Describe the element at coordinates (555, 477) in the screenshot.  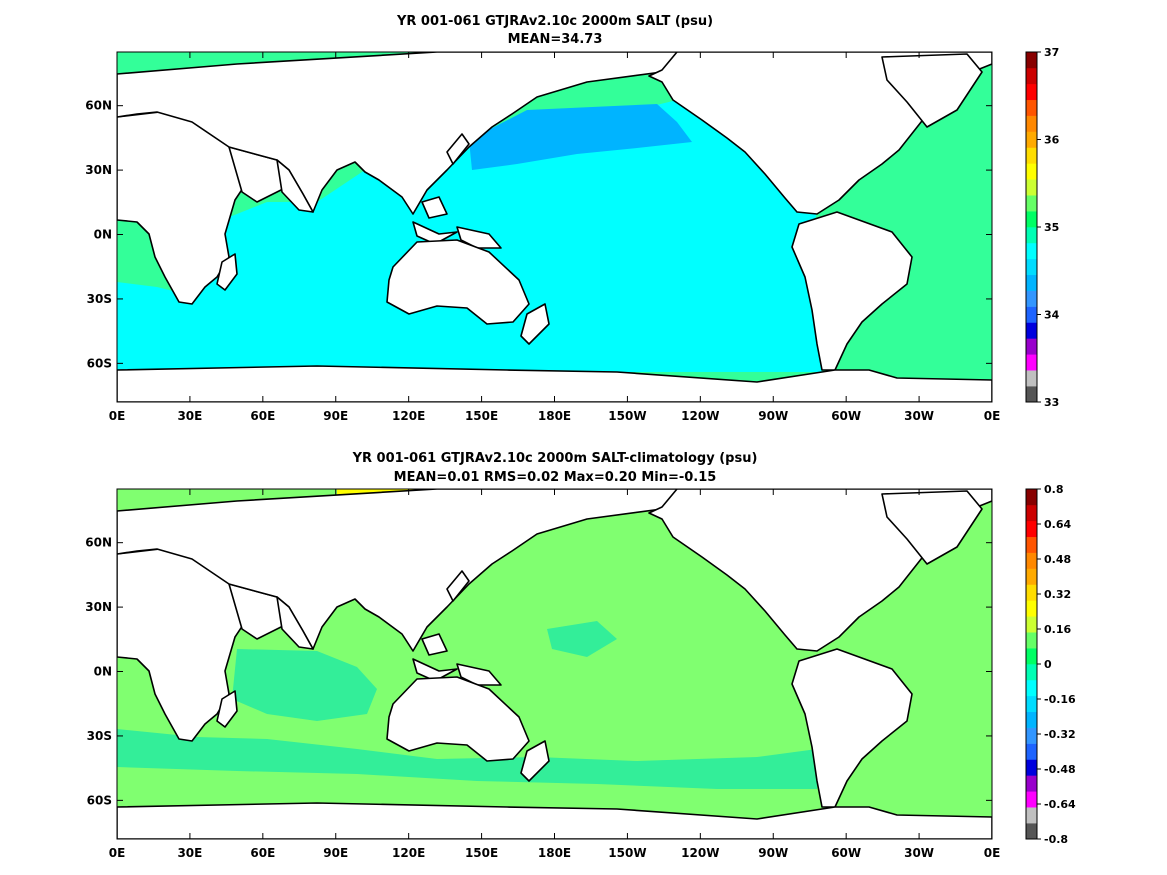
I see `chart-2-subtitle: MEAN=0.01 RMS=0.02 Max=0.20 Min=-0.15` at that location.